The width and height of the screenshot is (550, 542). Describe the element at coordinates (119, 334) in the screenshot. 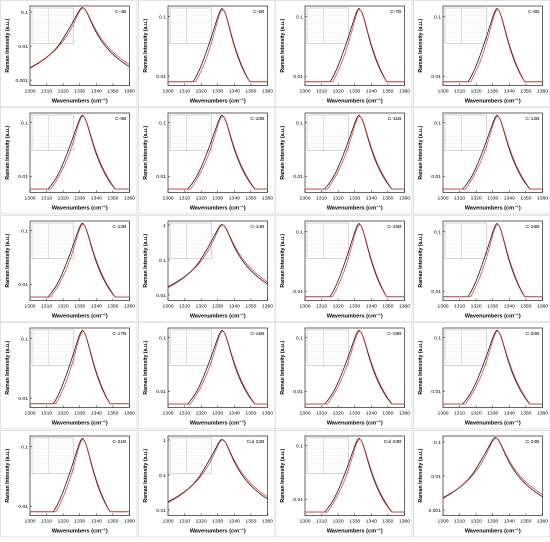

I see `sample-label: C-17B` at that location.